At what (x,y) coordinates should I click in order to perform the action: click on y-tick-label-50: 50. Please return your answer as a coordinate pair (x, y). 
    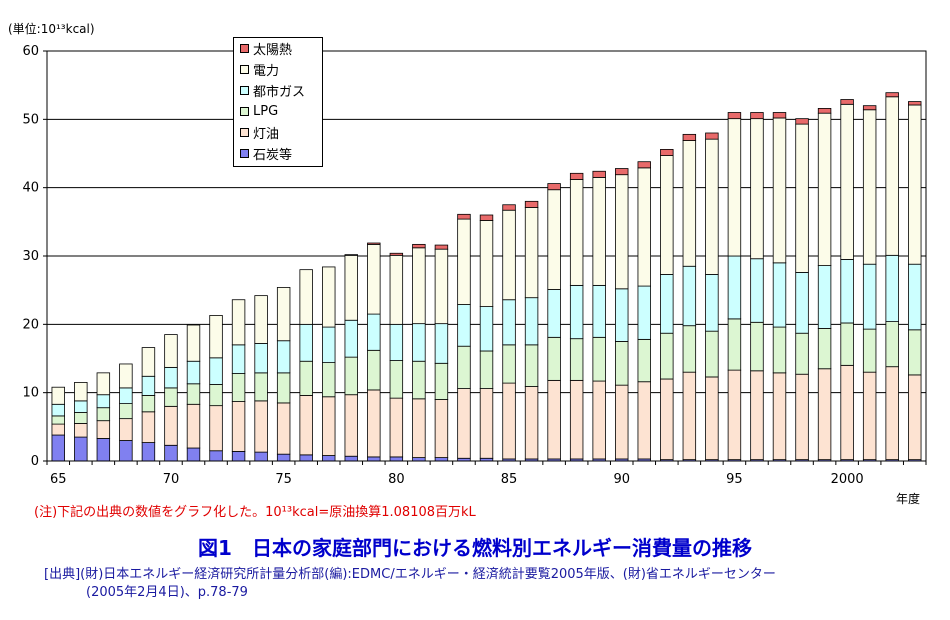
    Looking at the image, I should click on (30, 119).